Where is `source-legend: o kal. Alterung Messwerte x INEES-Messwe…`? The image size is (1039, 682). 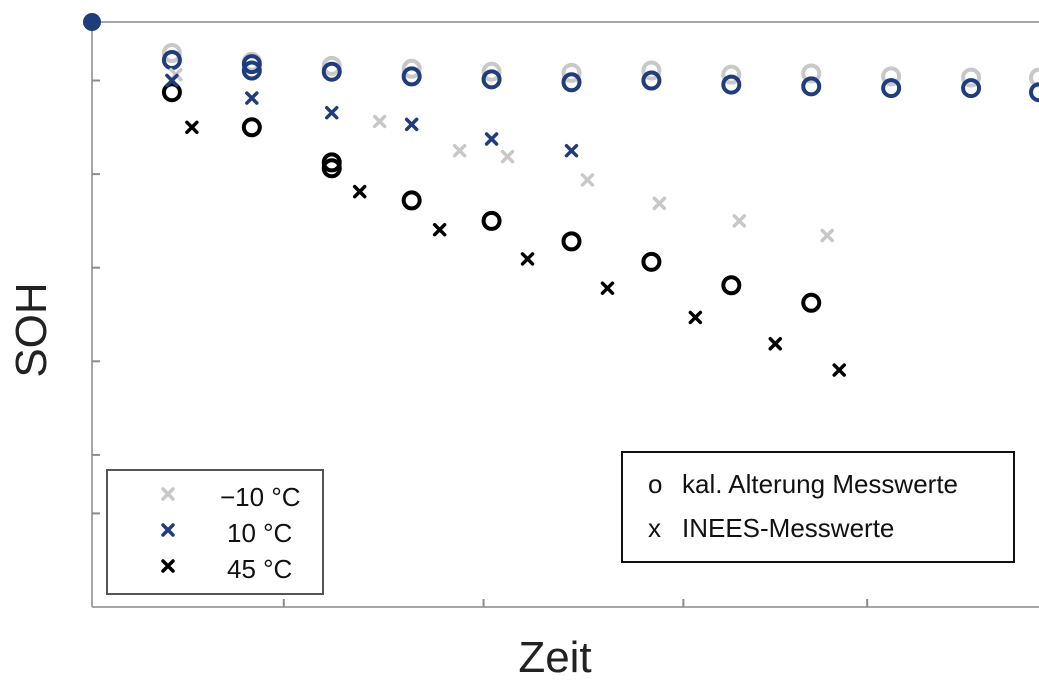 source-legend: o kal. Alterung Messwerte x INEES-Messwe… is located at coordinates (818, 507).